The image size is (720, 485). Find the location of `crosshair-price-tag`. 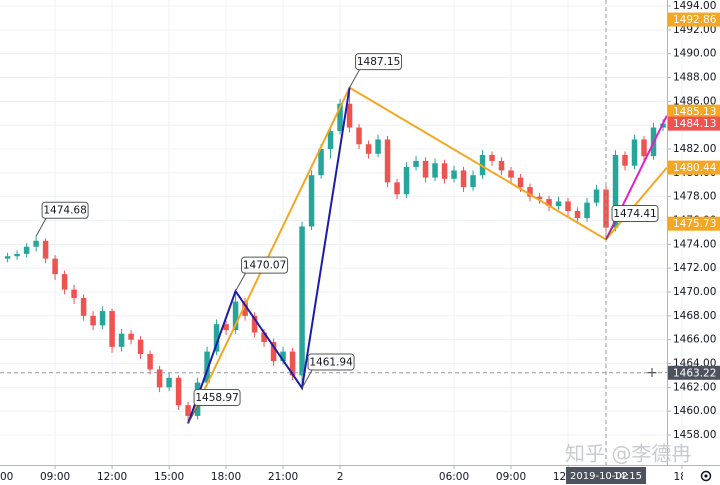

crosshair-price-tag is located at coordinates (694, 372).